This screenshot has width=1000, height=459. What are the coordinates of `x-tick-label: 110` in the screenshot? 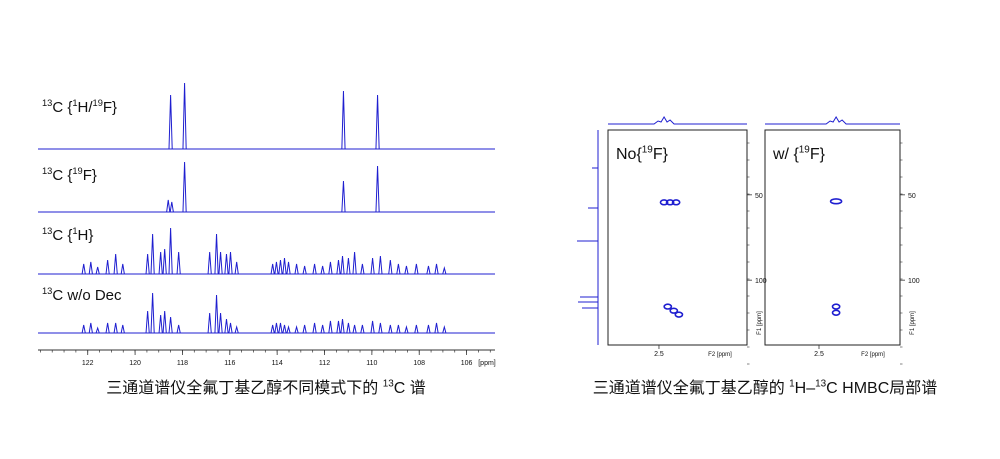 It's located at (371, 363).